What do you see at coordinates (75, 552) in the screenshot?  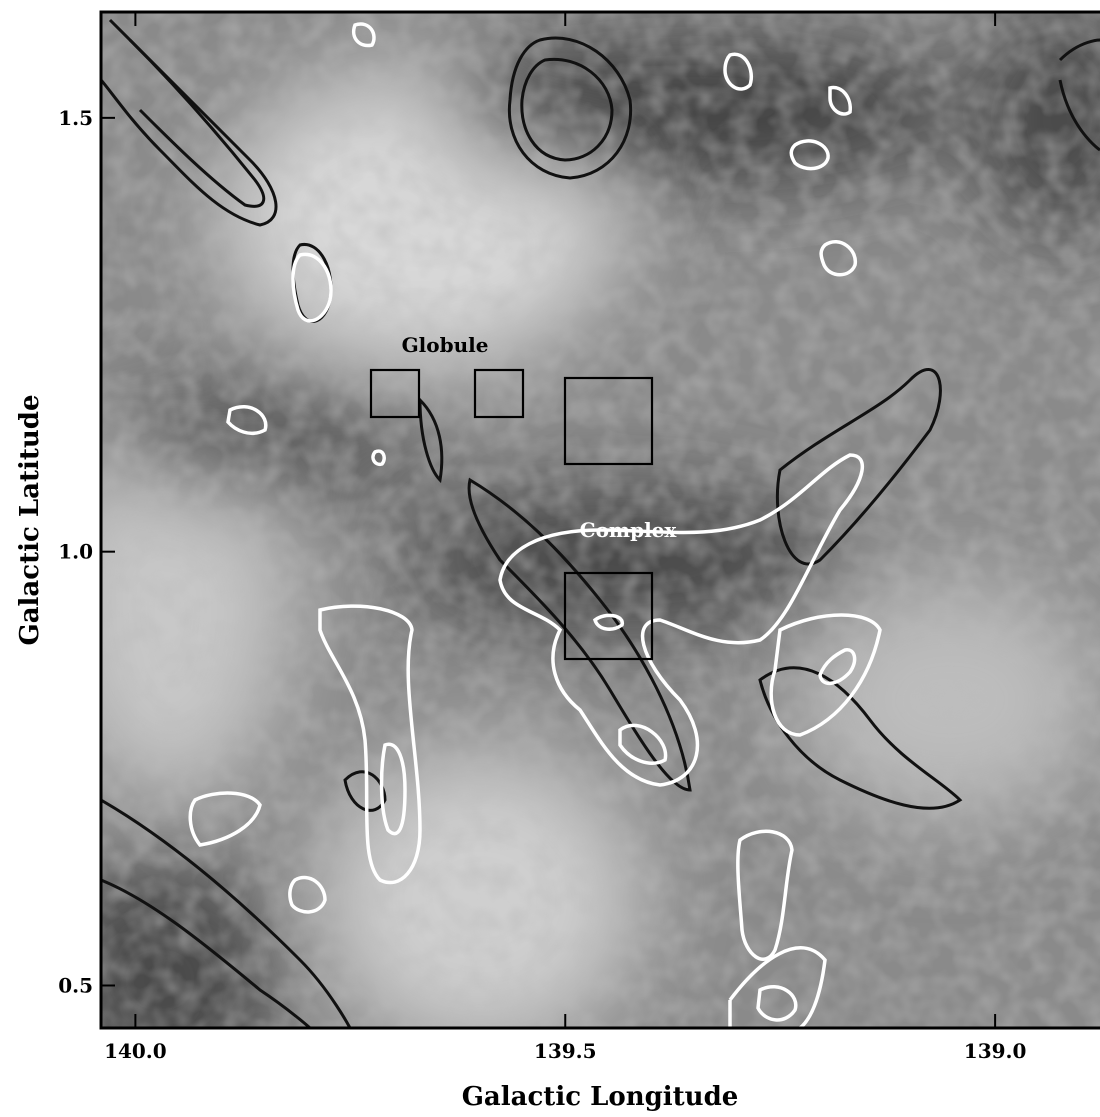 I see `y-tick-label: 1.0` at bounding box center [75, 552].